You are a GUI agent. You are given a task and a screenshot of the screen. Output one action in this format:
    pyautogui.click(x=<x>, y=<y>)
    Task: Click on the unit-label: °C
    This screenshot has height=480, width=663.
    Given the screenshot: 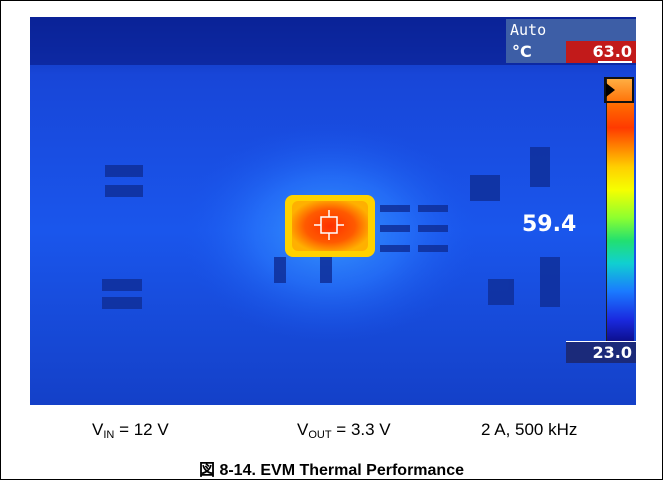 What is the action you would take?
    pyautogui.click(x=536, y=52)
    